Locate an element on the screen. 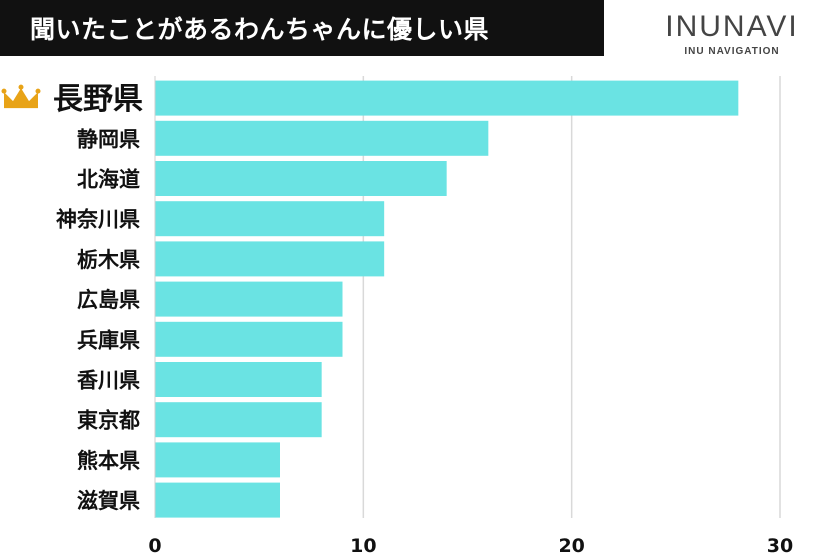 The width and height of the screenshot is (837, 558). category-label: 静岡県 is located at coordinates (108, 139).